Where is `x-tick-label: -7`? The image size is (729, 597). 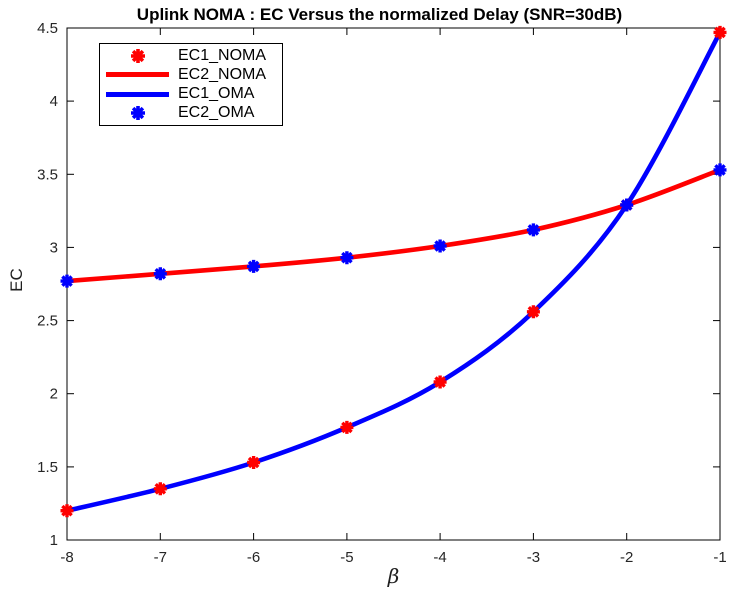
x-tick-label: -7 is located at coordinates (160, 557).